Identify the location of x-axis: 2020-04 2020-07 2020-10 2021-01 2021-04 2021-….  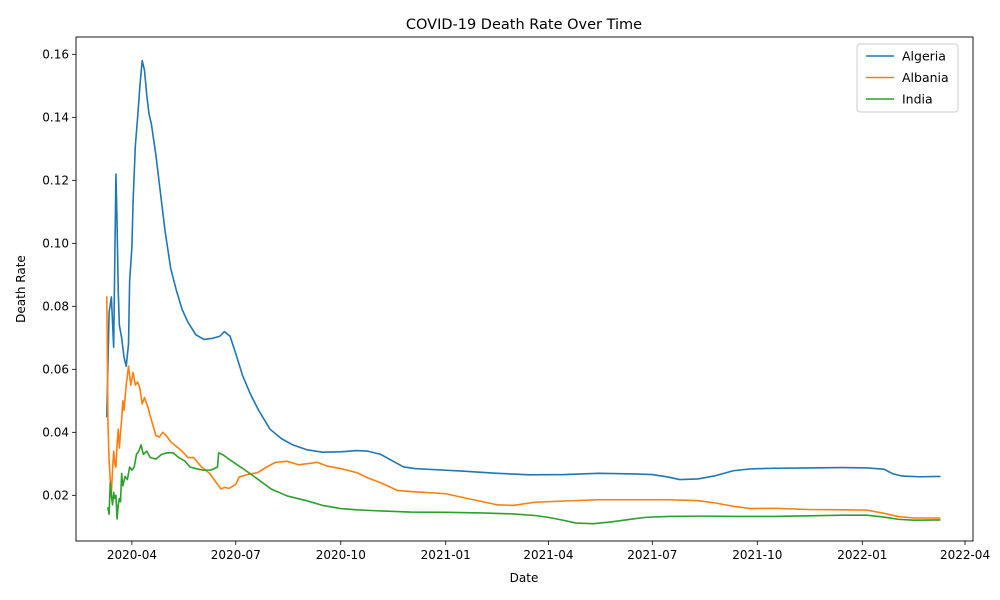
(548, 551).